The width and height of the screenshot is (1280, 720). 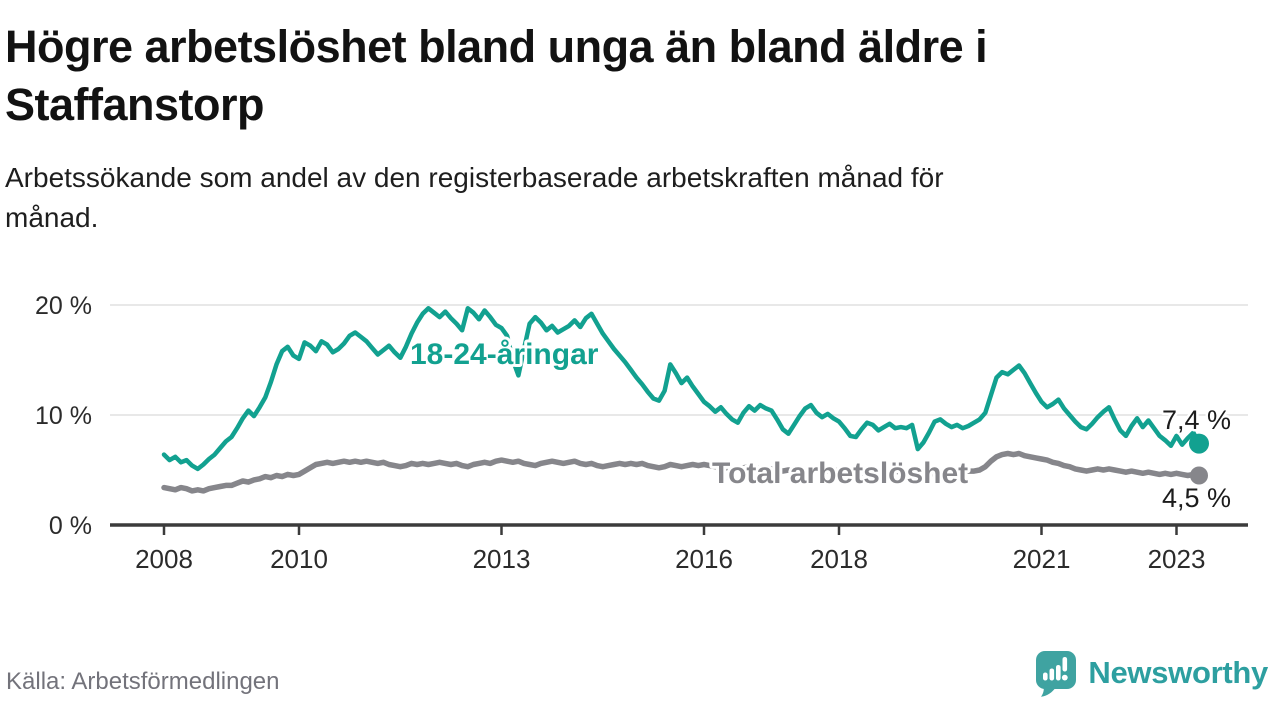 What do you see at coordinates (63, 306) in the screenshot?
I see `y-axis-label-20: 20 %` at bounding box center [63, 306].